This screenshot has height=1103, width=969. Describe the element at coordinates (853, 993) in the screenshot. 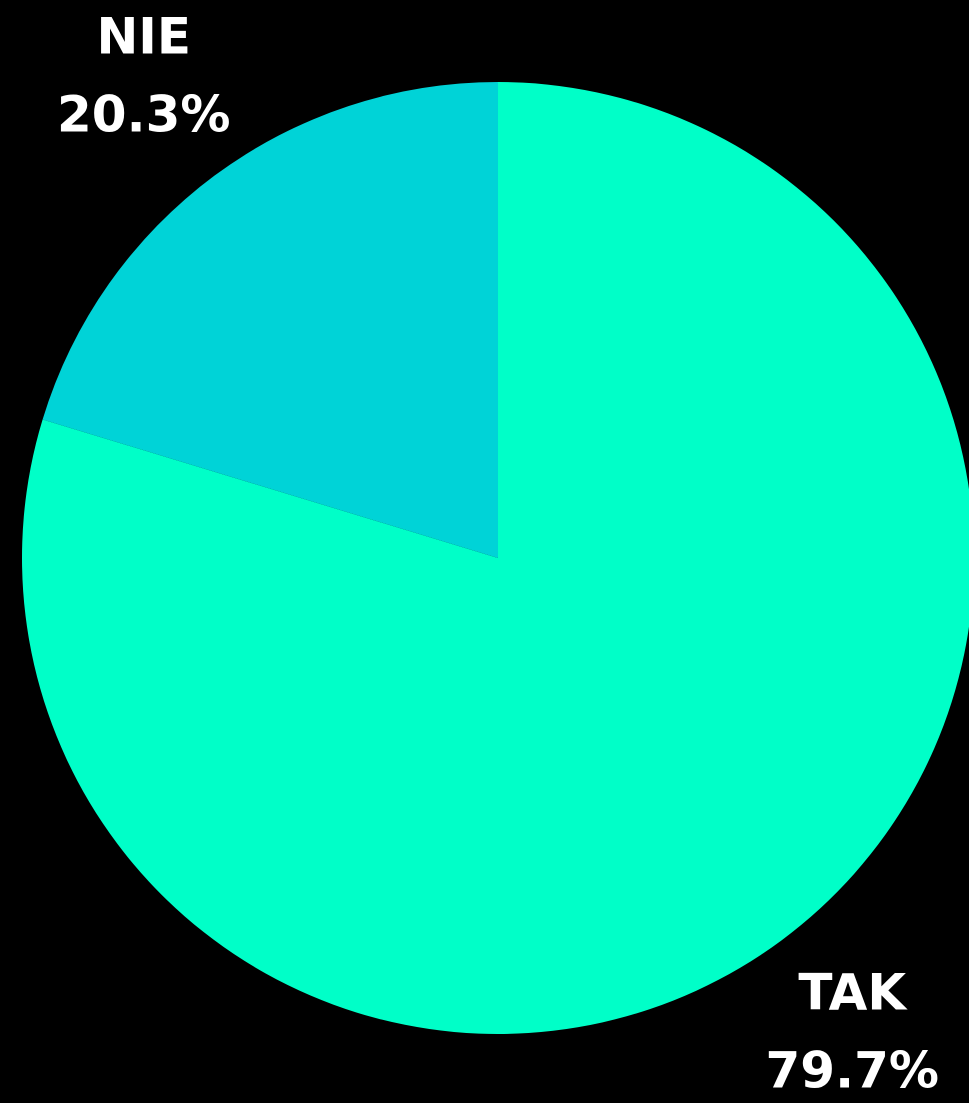

I see `slice-label: TAK` at that location.